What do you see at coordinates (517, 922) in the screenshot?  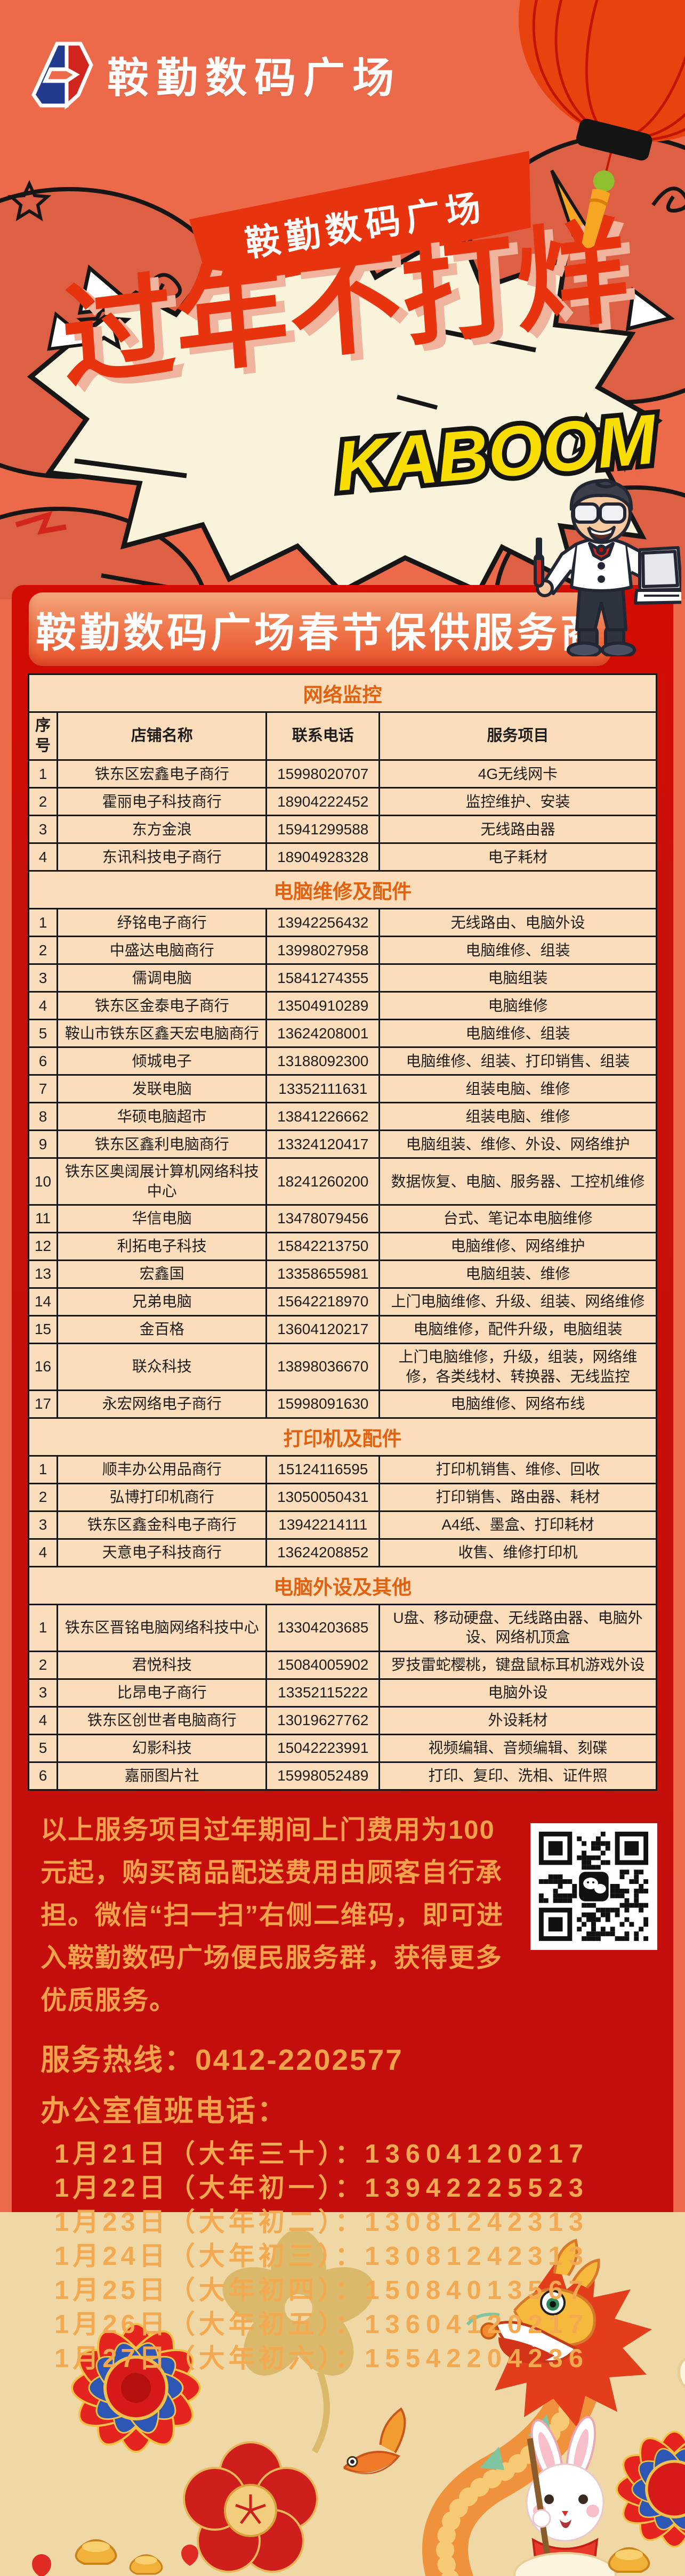 I see `table-cell: 无线路由、电脑外设` at bounding box center [517, 922].